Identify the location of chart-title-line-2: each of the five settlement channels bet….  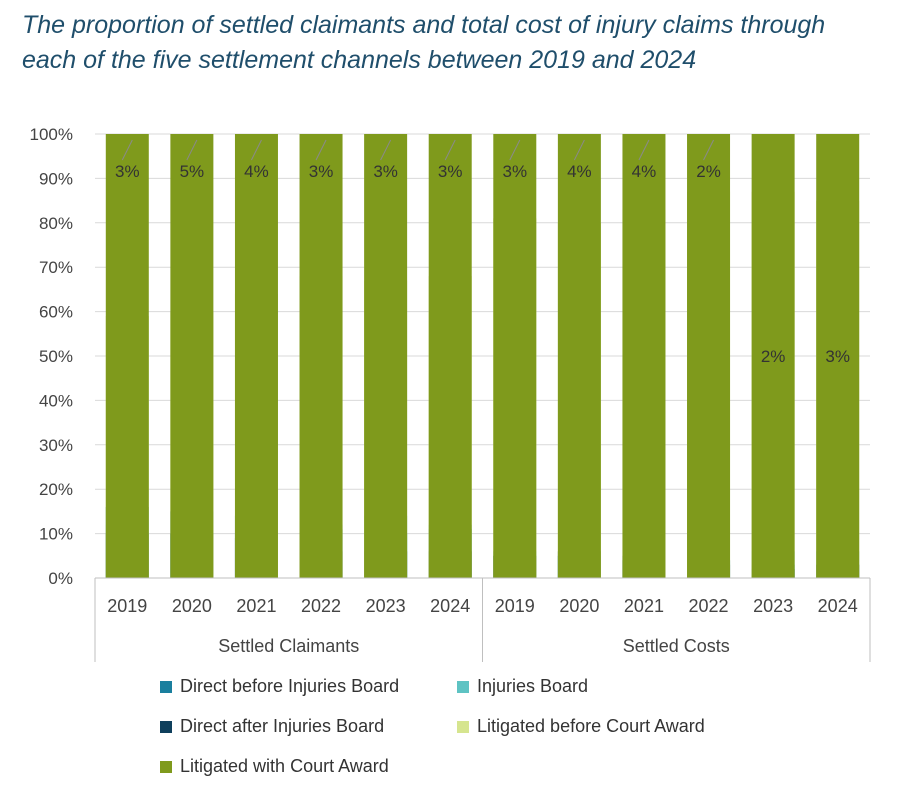
(359, 60).